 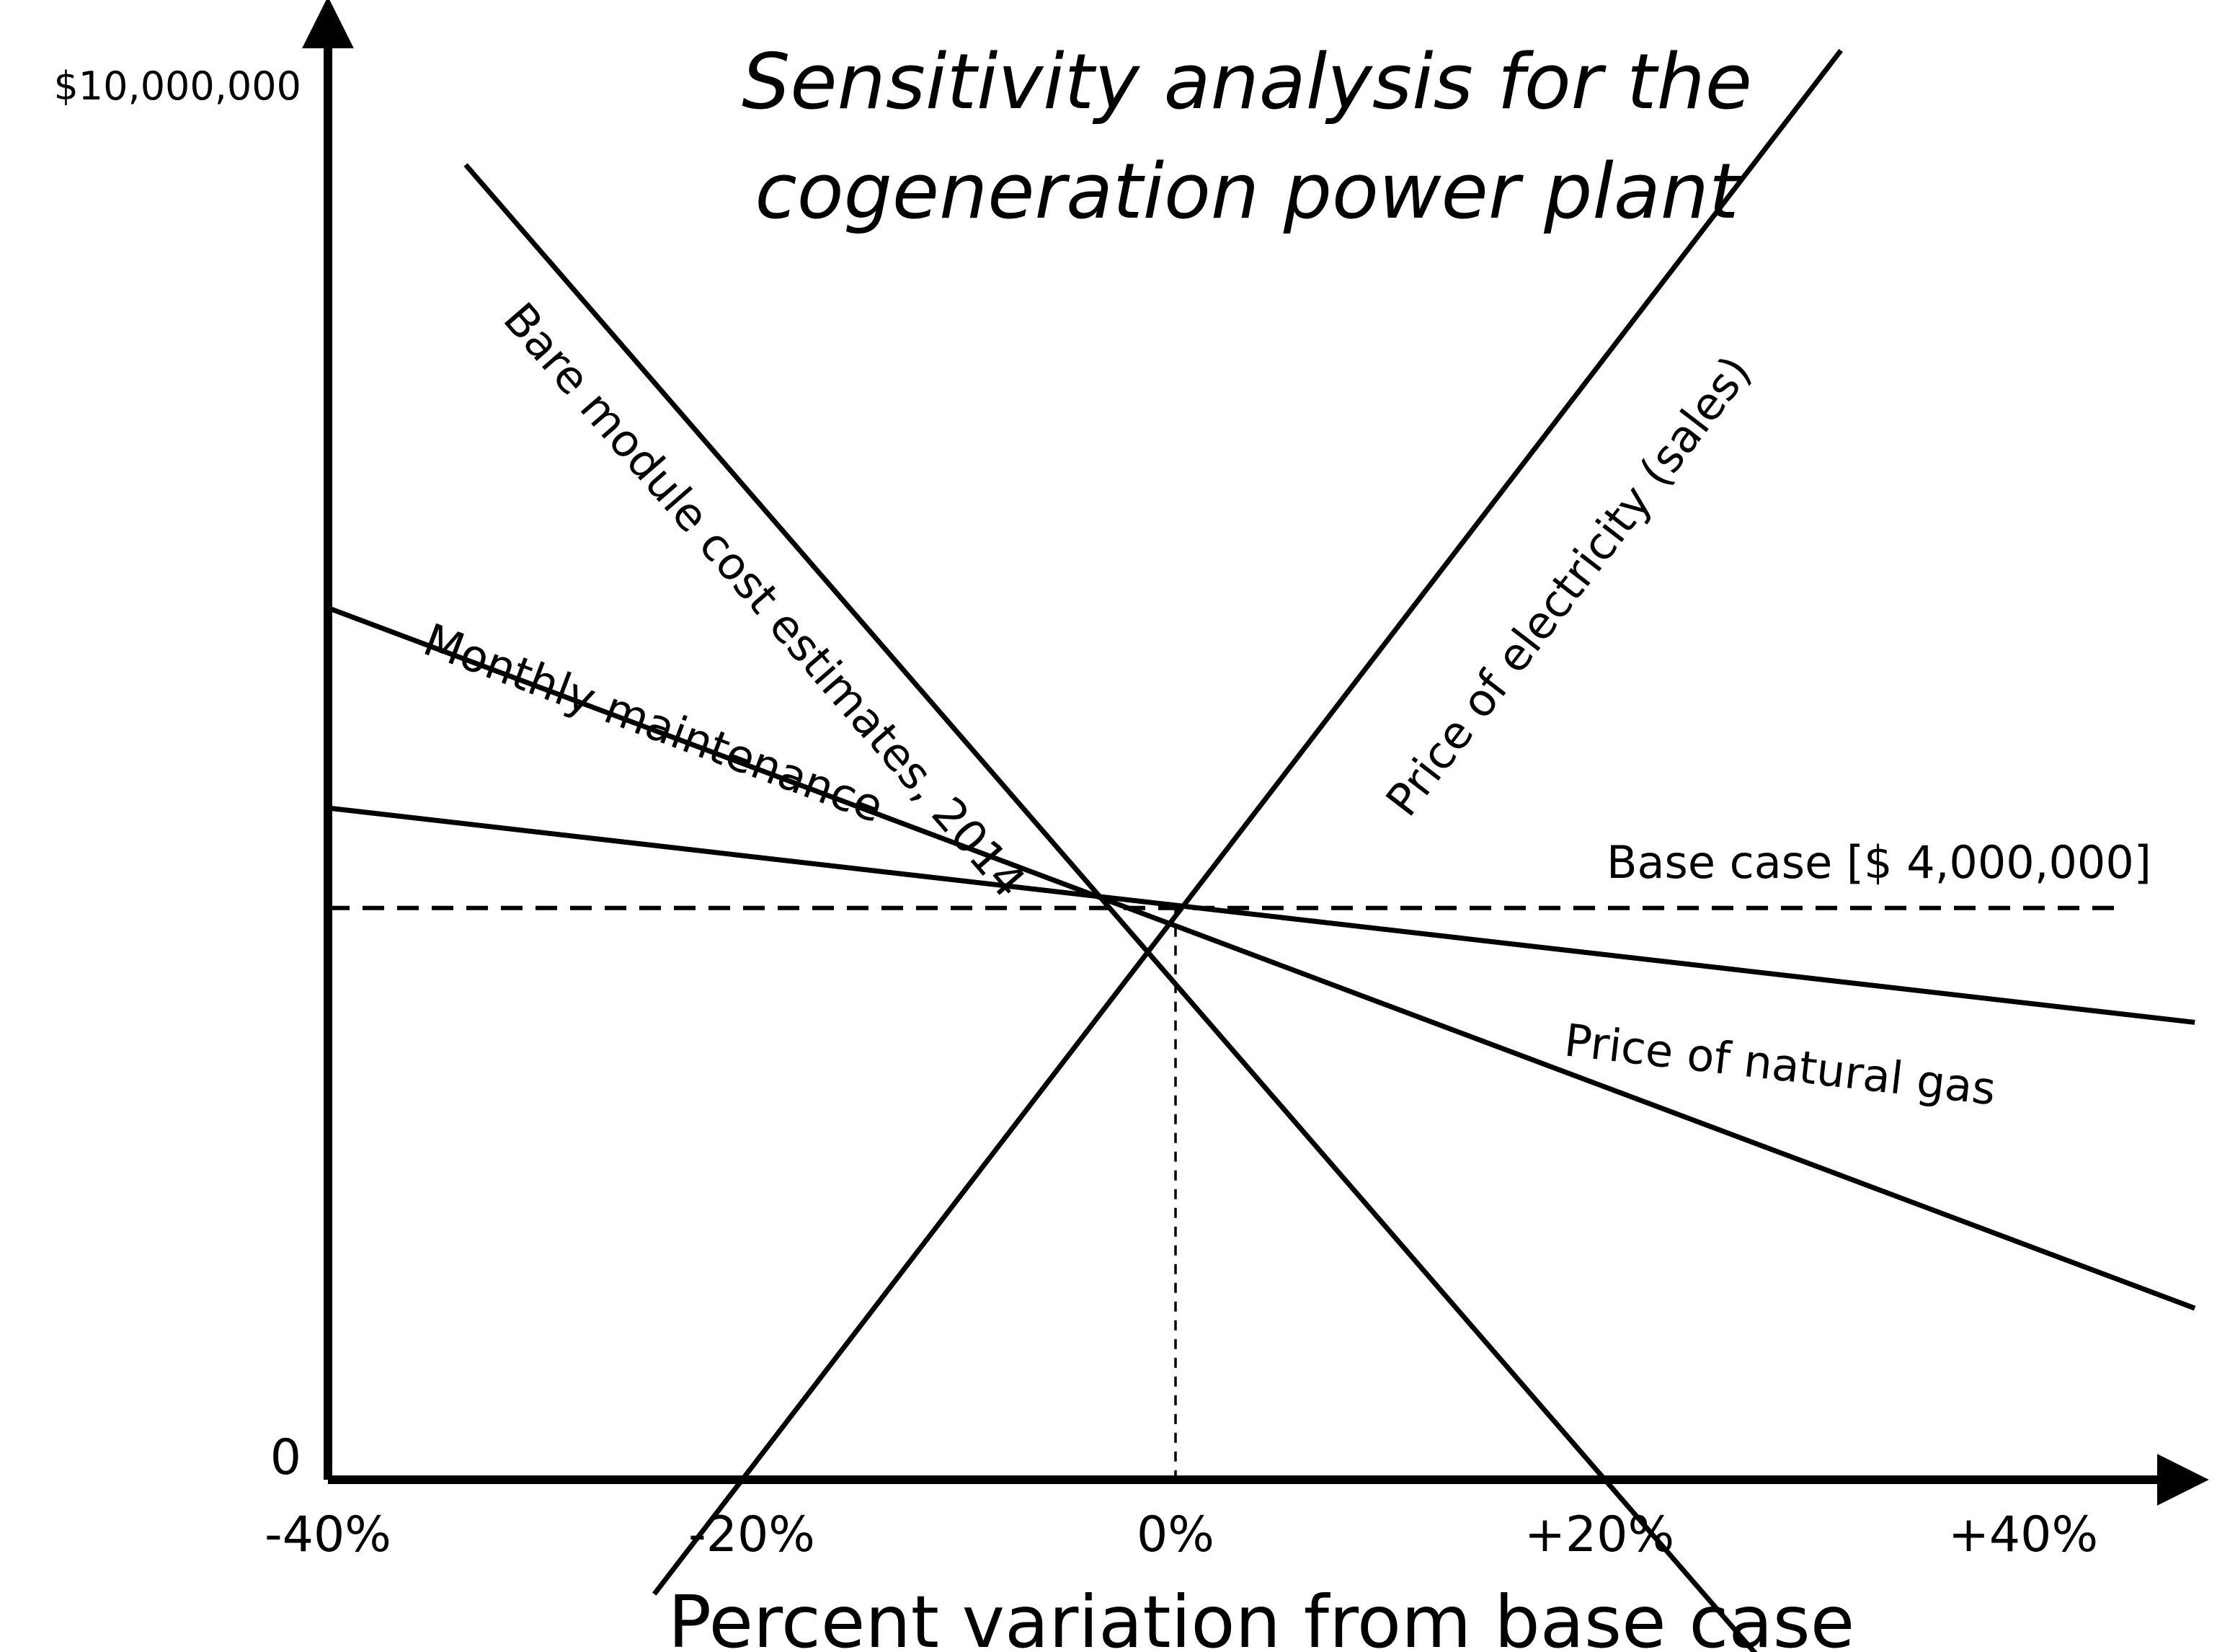 I want to click on series-label-bare-module-cost-estimates-2014: Bare module cost estimates, 2014, so click(x=764, y=600).